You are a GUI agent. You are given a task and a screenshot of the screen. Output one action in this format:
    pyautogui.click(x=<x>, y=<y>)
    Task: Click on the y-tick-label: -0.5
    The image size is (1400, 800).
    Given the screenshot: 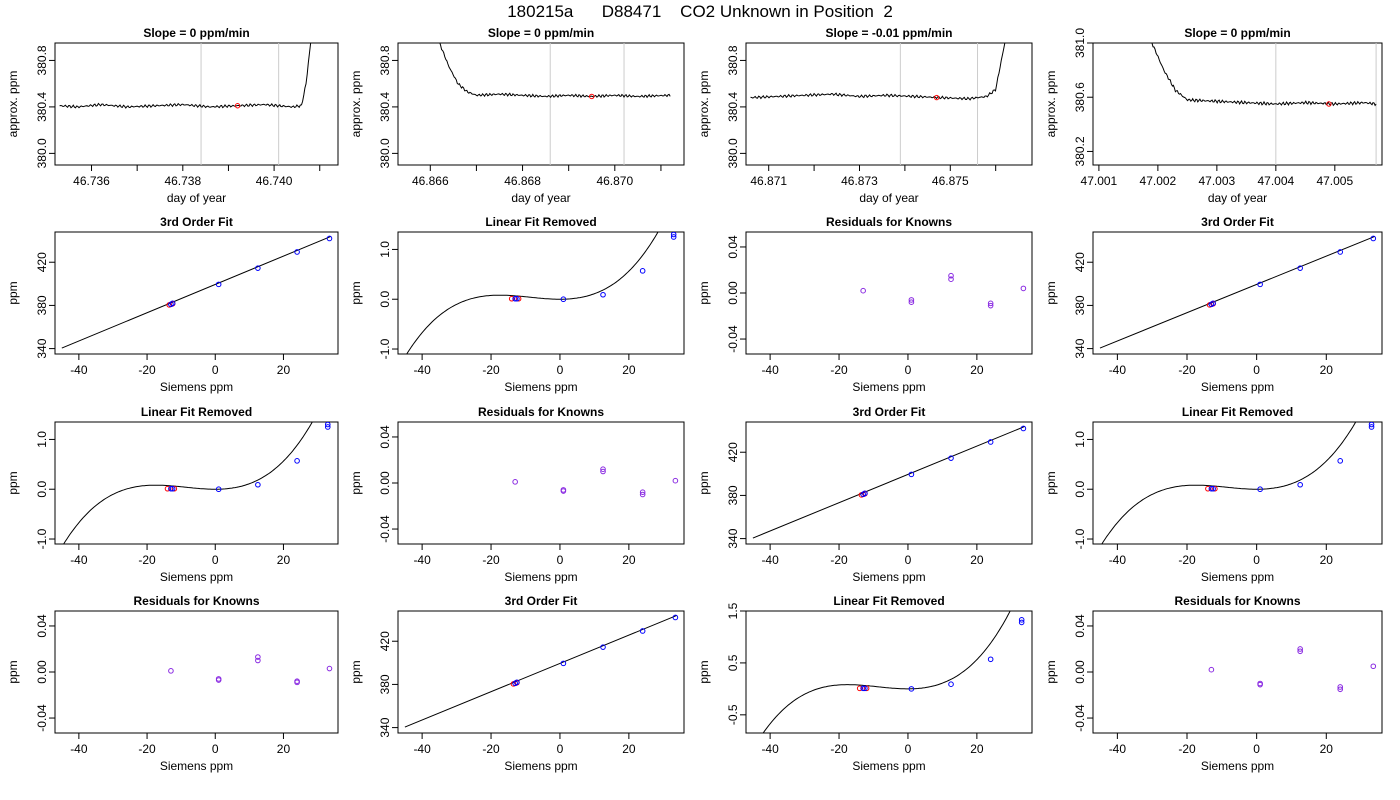 What is the action you would take?
    pyautogui.click(x=733, y=714)
    